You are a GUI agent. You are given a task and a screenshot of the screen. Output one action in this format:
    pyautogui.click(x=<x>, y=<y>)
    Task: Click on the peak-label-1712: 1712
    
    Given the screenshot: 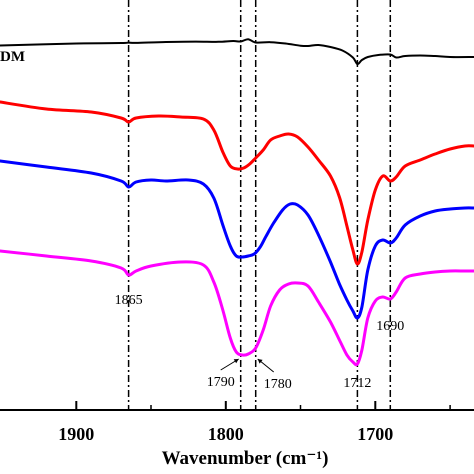 What is the action you would take?
    pyautogui.click(x=357, y=383)
    